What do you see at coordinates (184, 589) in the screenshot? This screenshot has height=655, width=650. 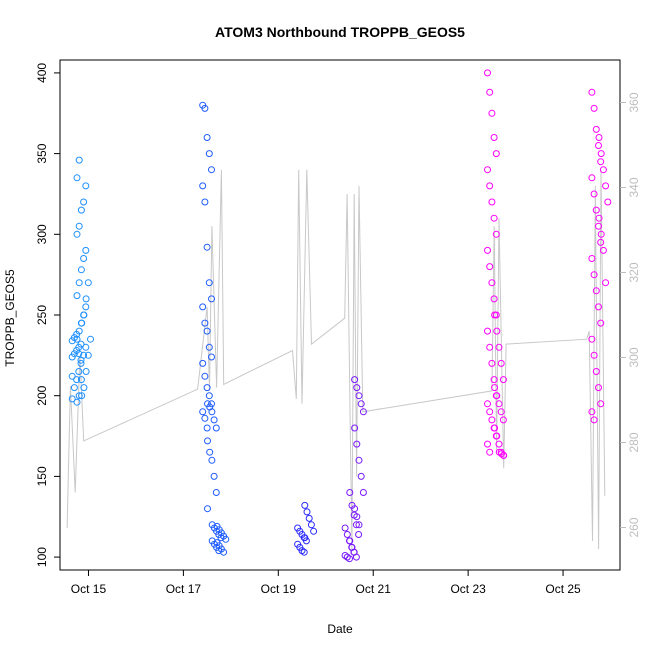 I see `x-tick-label: Oct 17` at bounding box center [184, 589].